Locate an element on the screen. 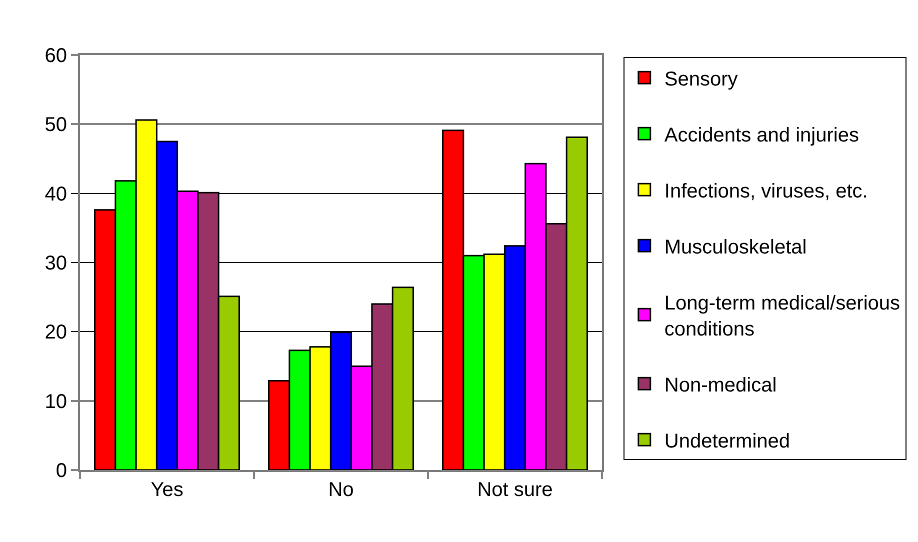 The height and width of the screenshot is (542, 918). legend-label: Accidents and injuries is located at coordinates (761, 135).